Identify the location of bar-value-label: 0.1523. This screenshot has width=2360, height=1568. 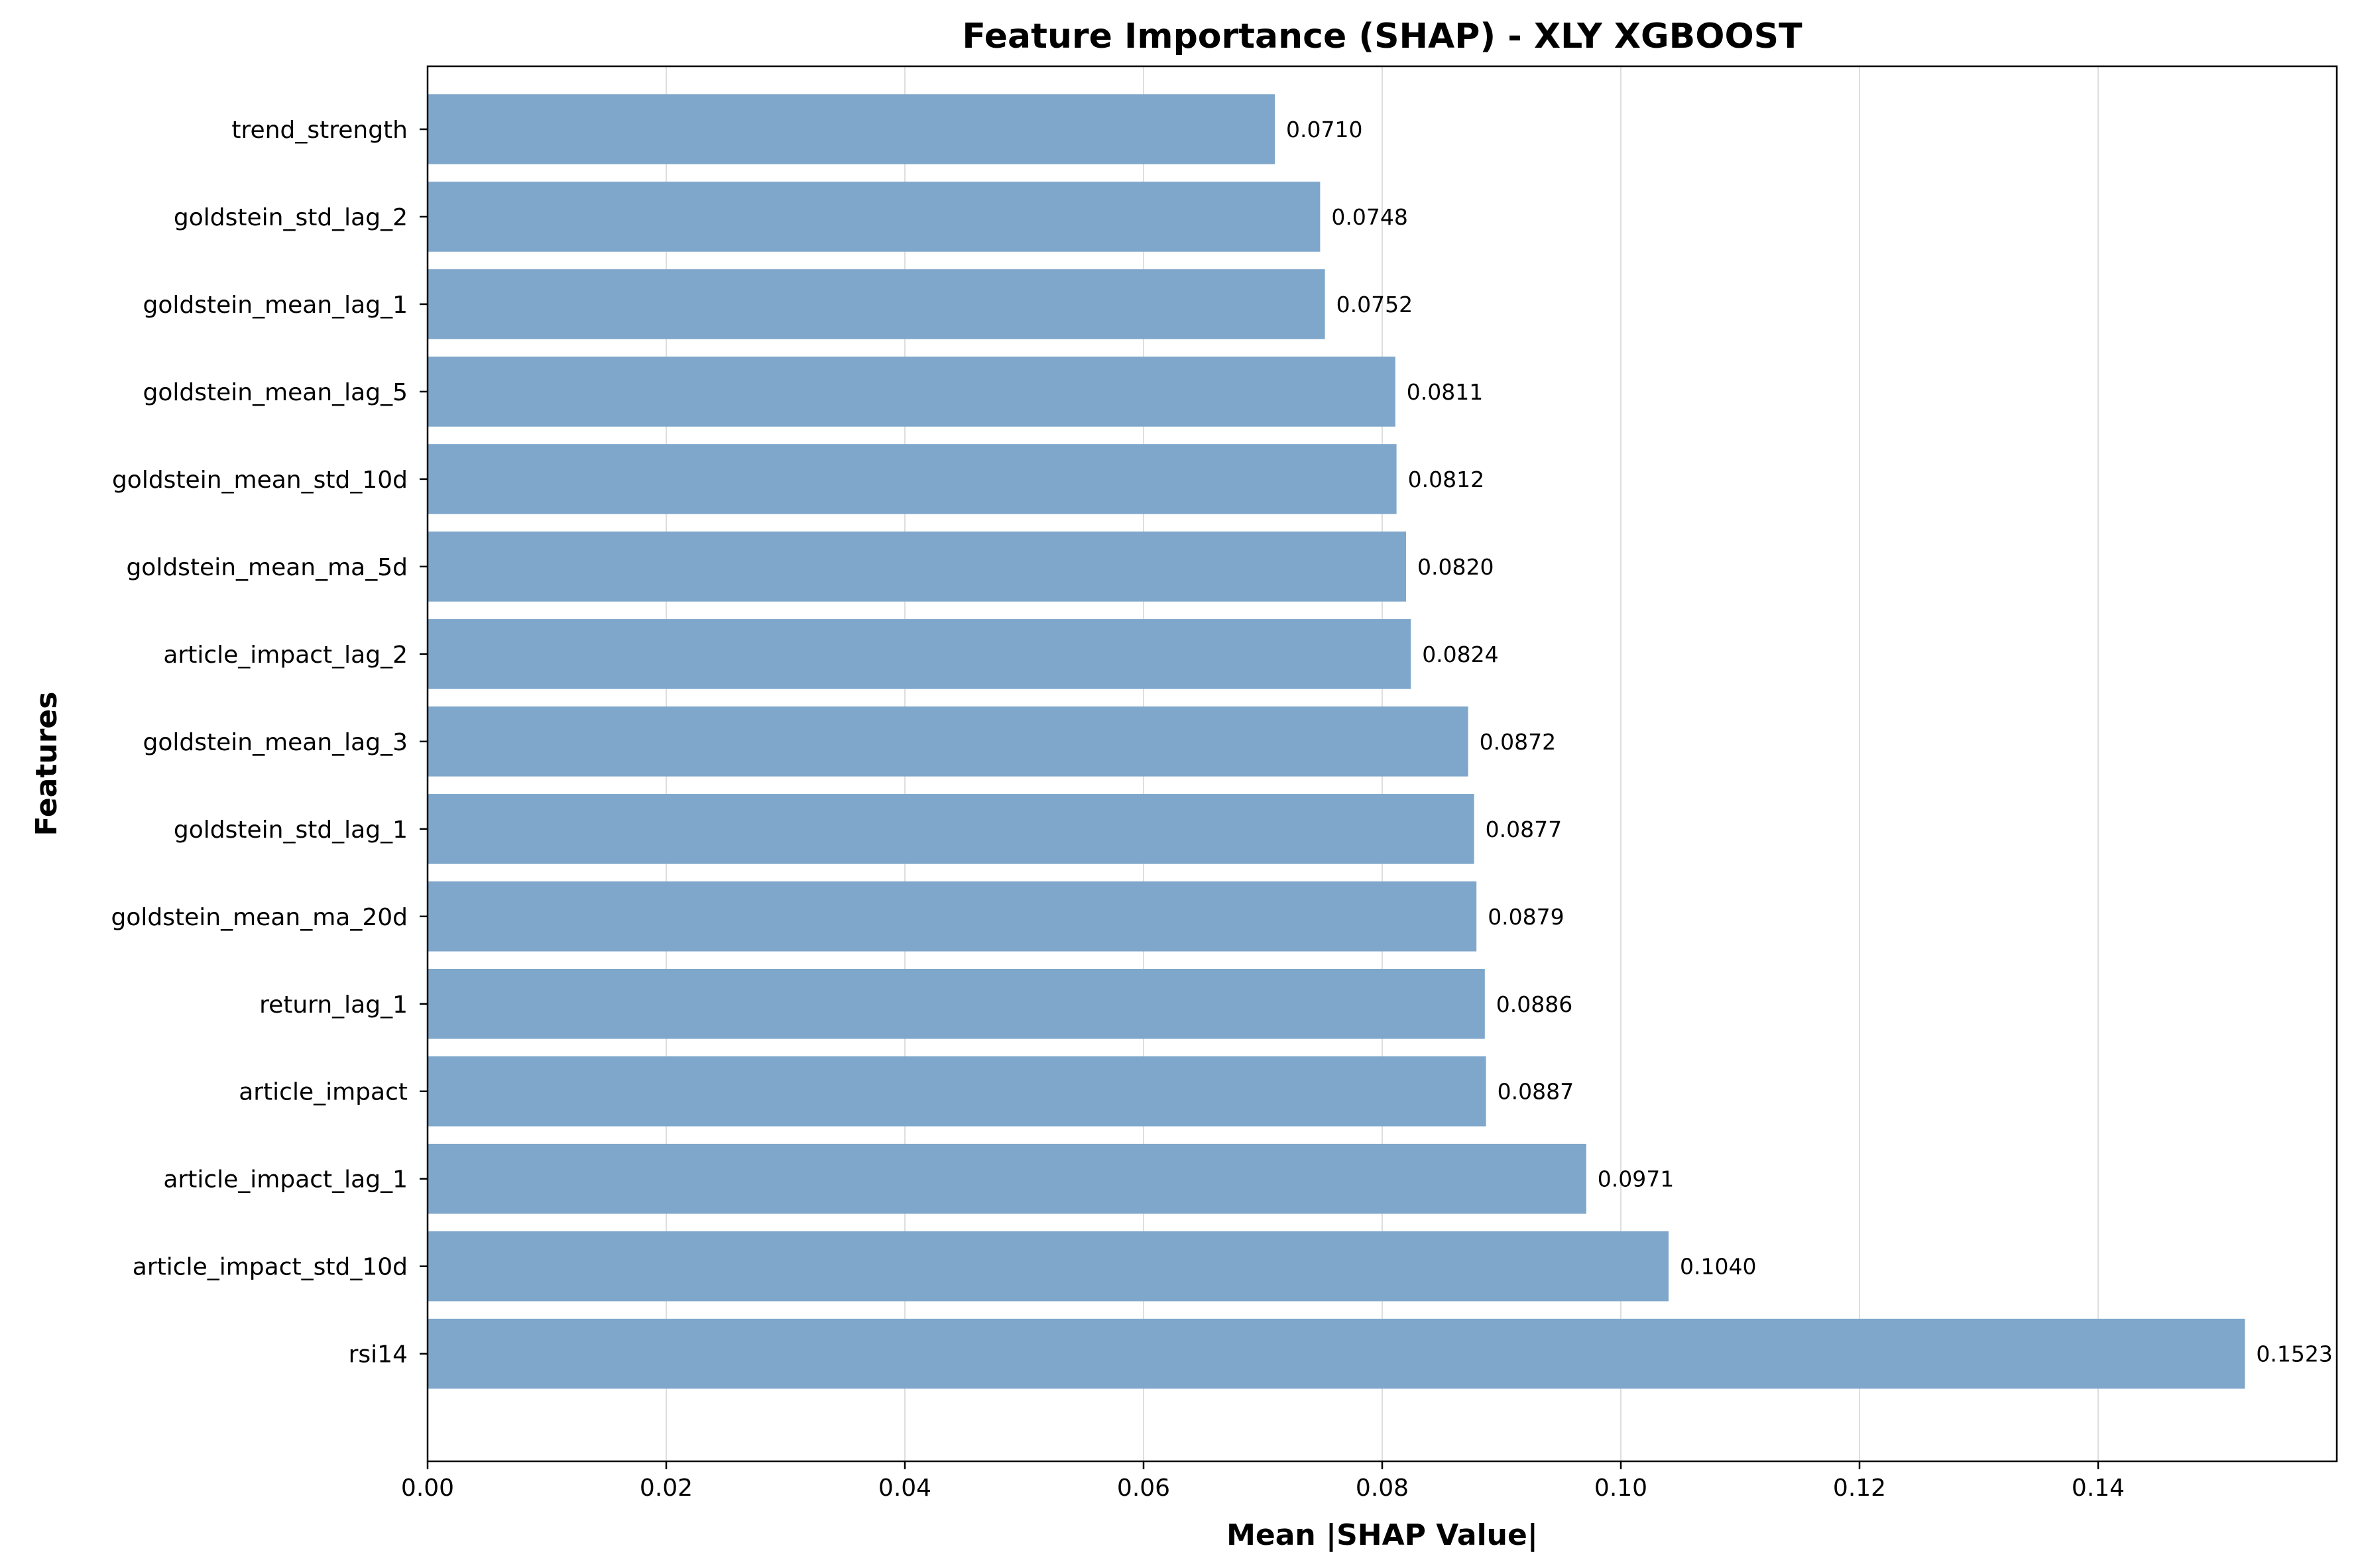
(2294, 1354).